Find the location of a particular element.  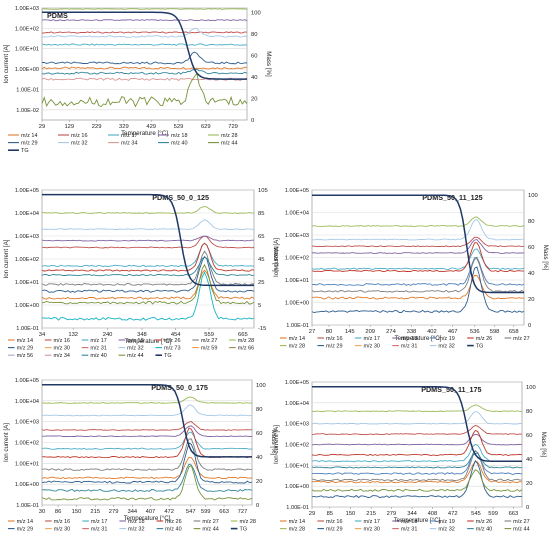

y2-tick-label: 100 is located at coordinates (261, 386).